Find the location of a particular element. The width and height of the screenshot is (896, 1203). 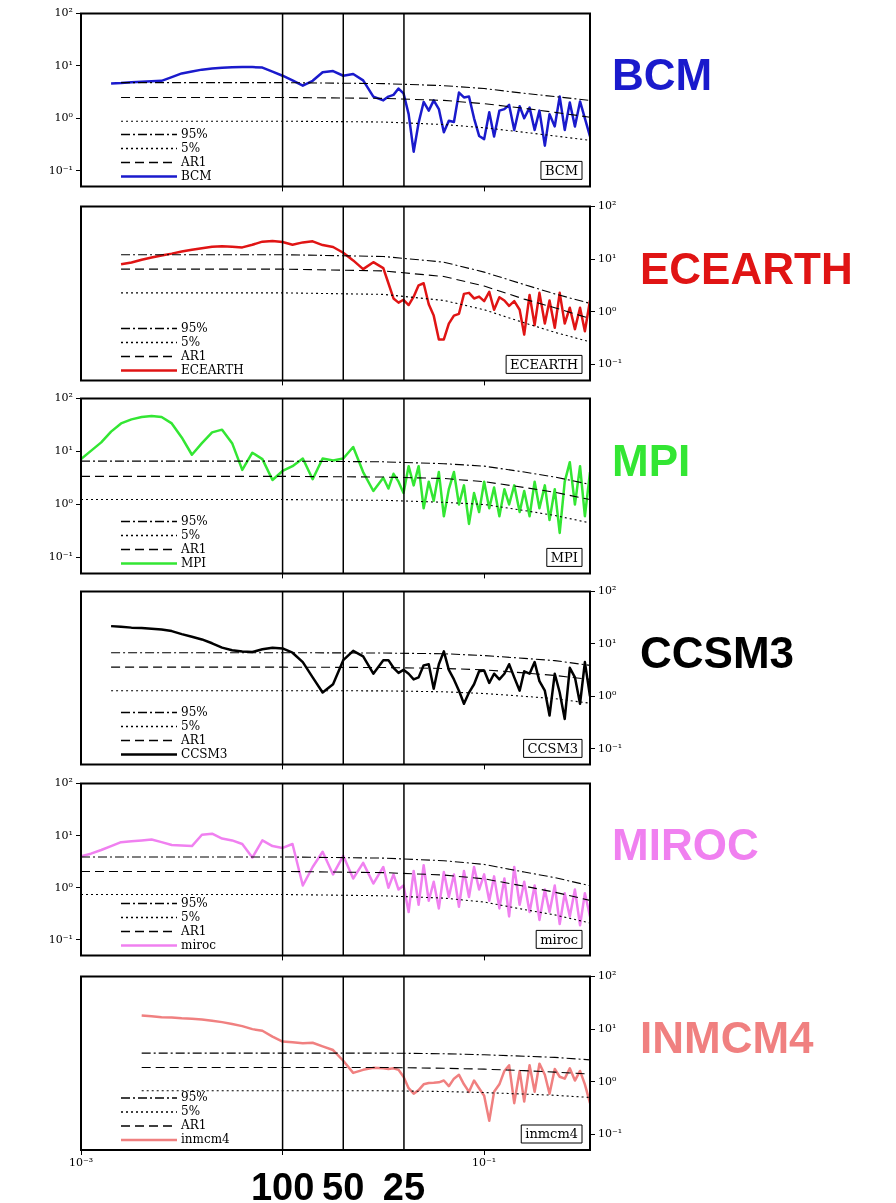

legend-label: BCM is located at coordinates (196, 175).